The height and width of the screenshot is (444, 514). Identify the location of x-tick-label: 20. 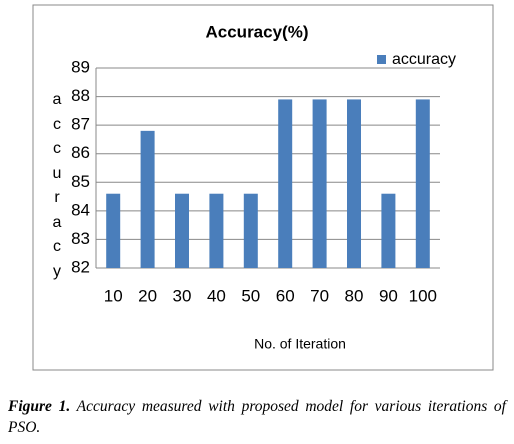
(147, 295).